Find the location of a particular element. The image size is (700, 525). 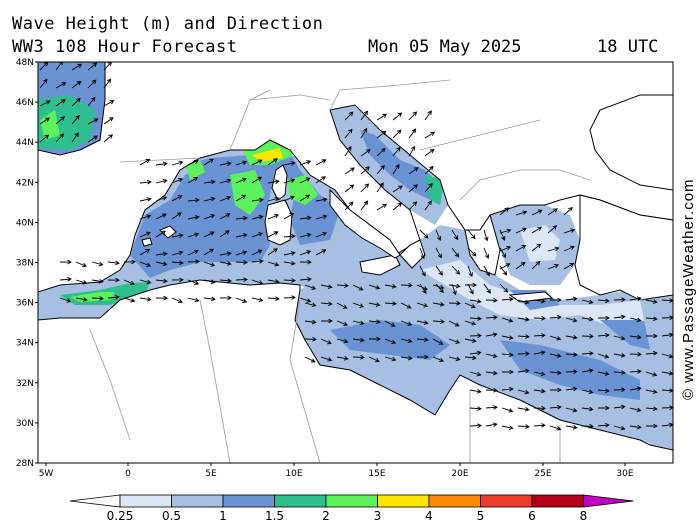

longitude-axis: 5W 0 5E 10E 15E 20E 25E 30E is located at coordinates (336, 471).